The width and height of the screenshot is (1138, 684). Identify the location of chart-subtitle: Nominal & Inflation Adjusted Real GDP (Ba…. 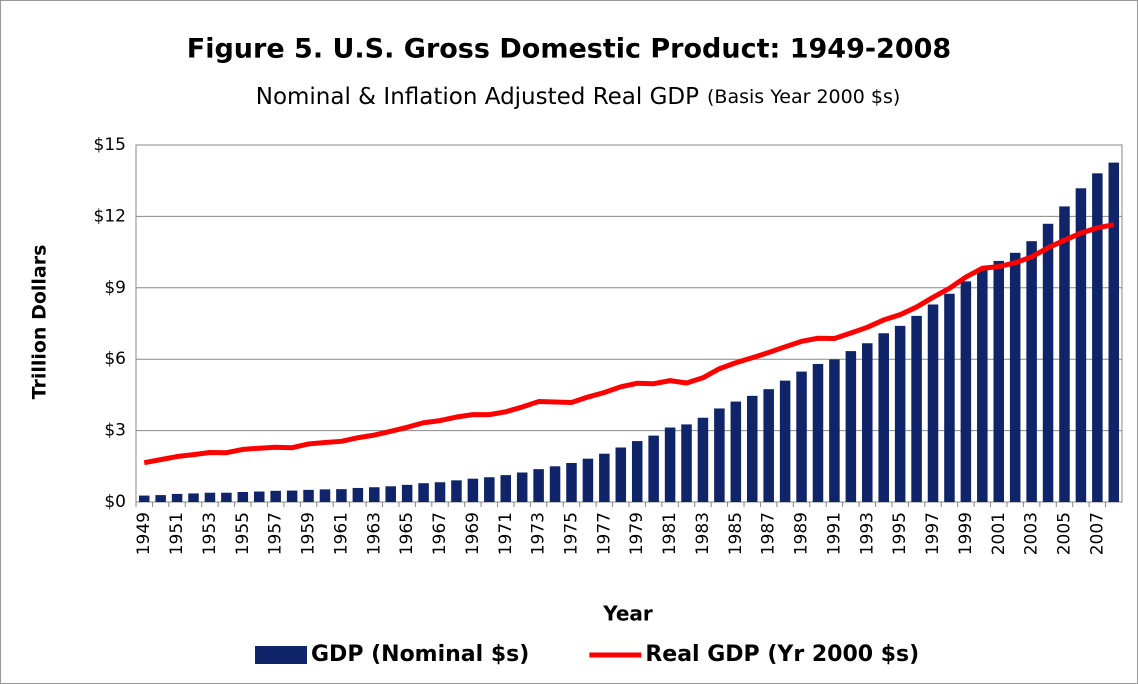
(578, 97).